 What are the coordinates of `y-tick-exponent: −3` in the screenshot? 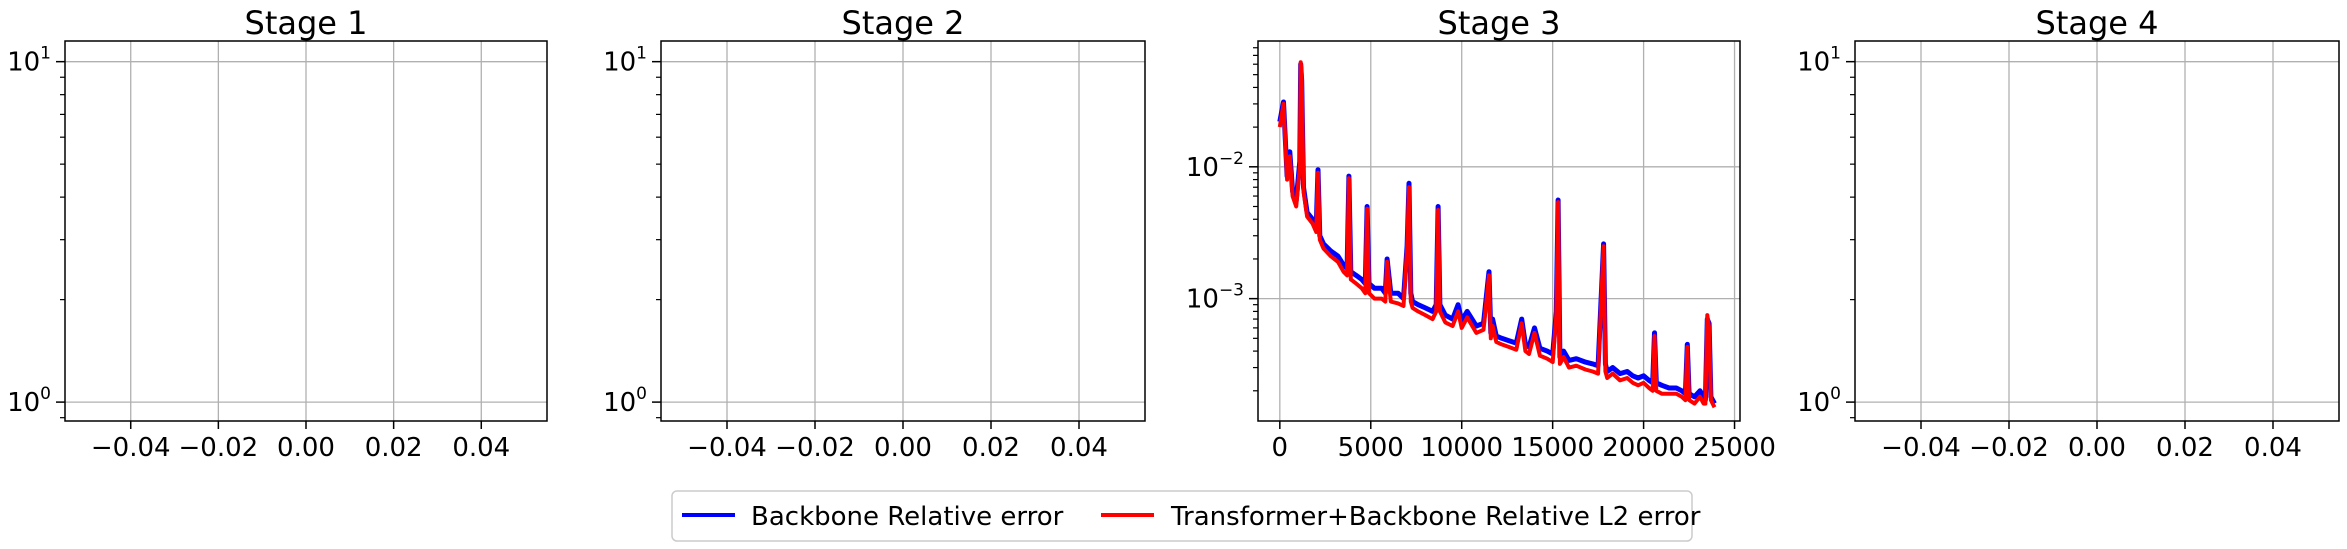 It's located at (1231, 291).